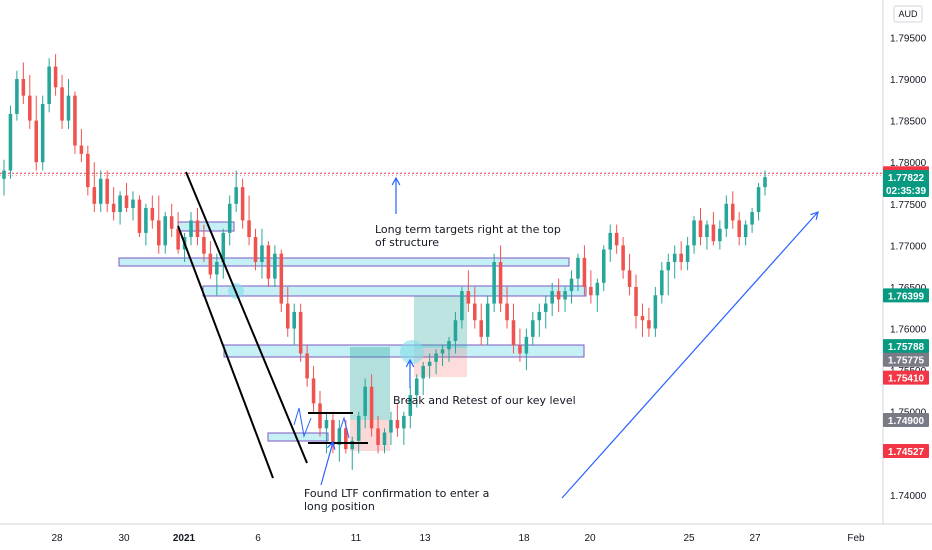  I want to click on x-tick-label: 25, so click(689, 538).